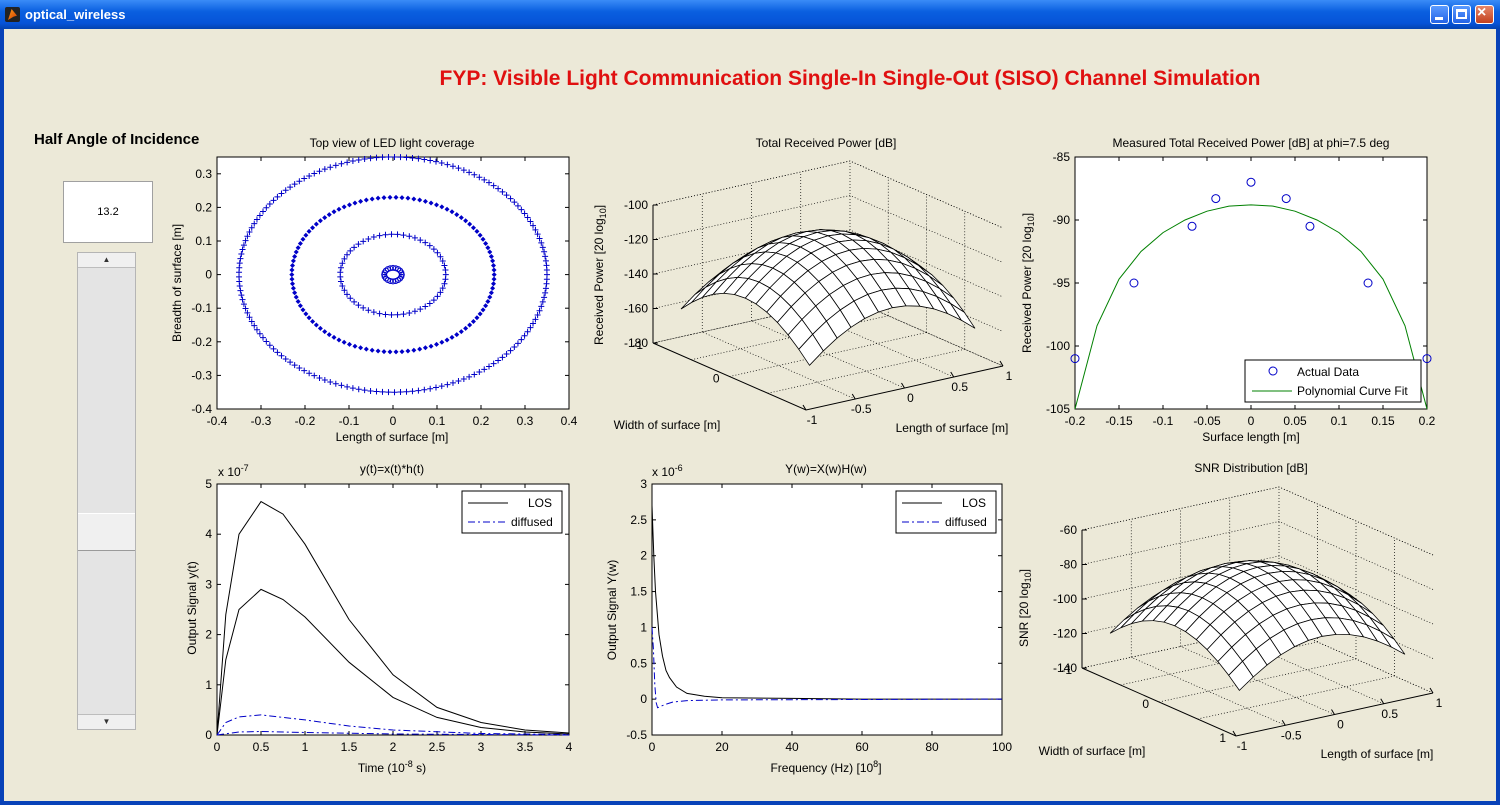  I want to click on total-power-title: Total Received Power [dB], so click(826, 143).